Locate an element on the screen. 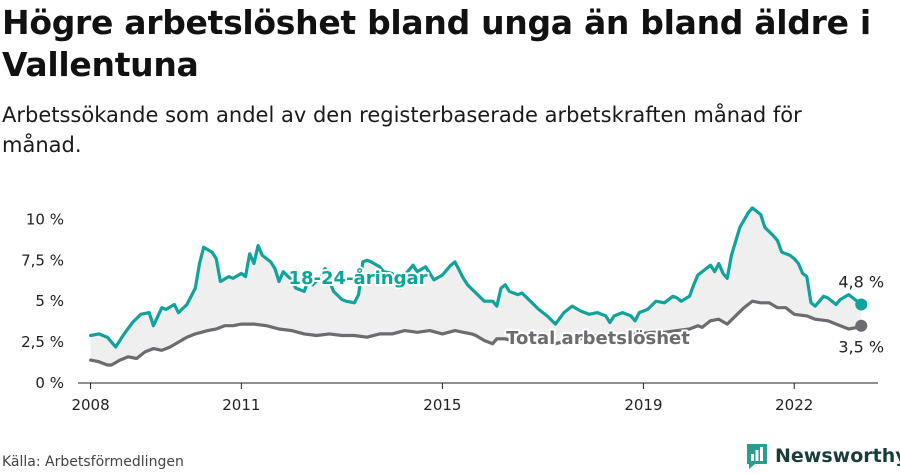 The height and width of the screenshot is (474, 900). x-tick-label: 2008 is located at coordinates (90, 405).